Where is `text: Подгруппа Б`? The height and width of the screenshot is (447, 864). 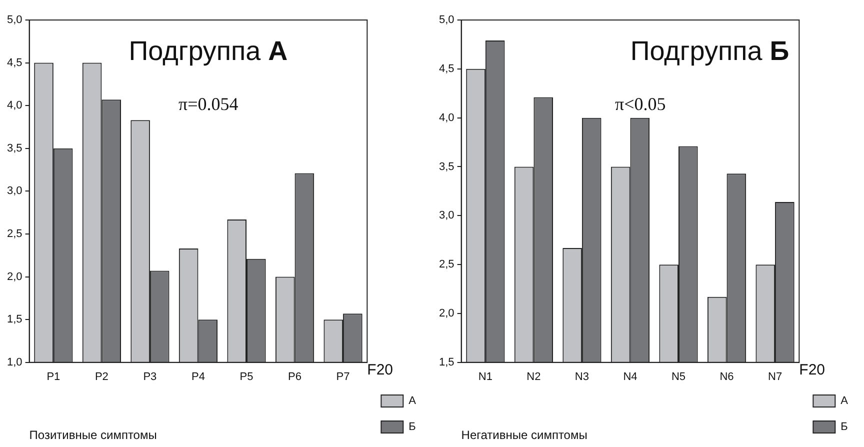
text: Подгруппа Б is located at coordinates (710, 51).